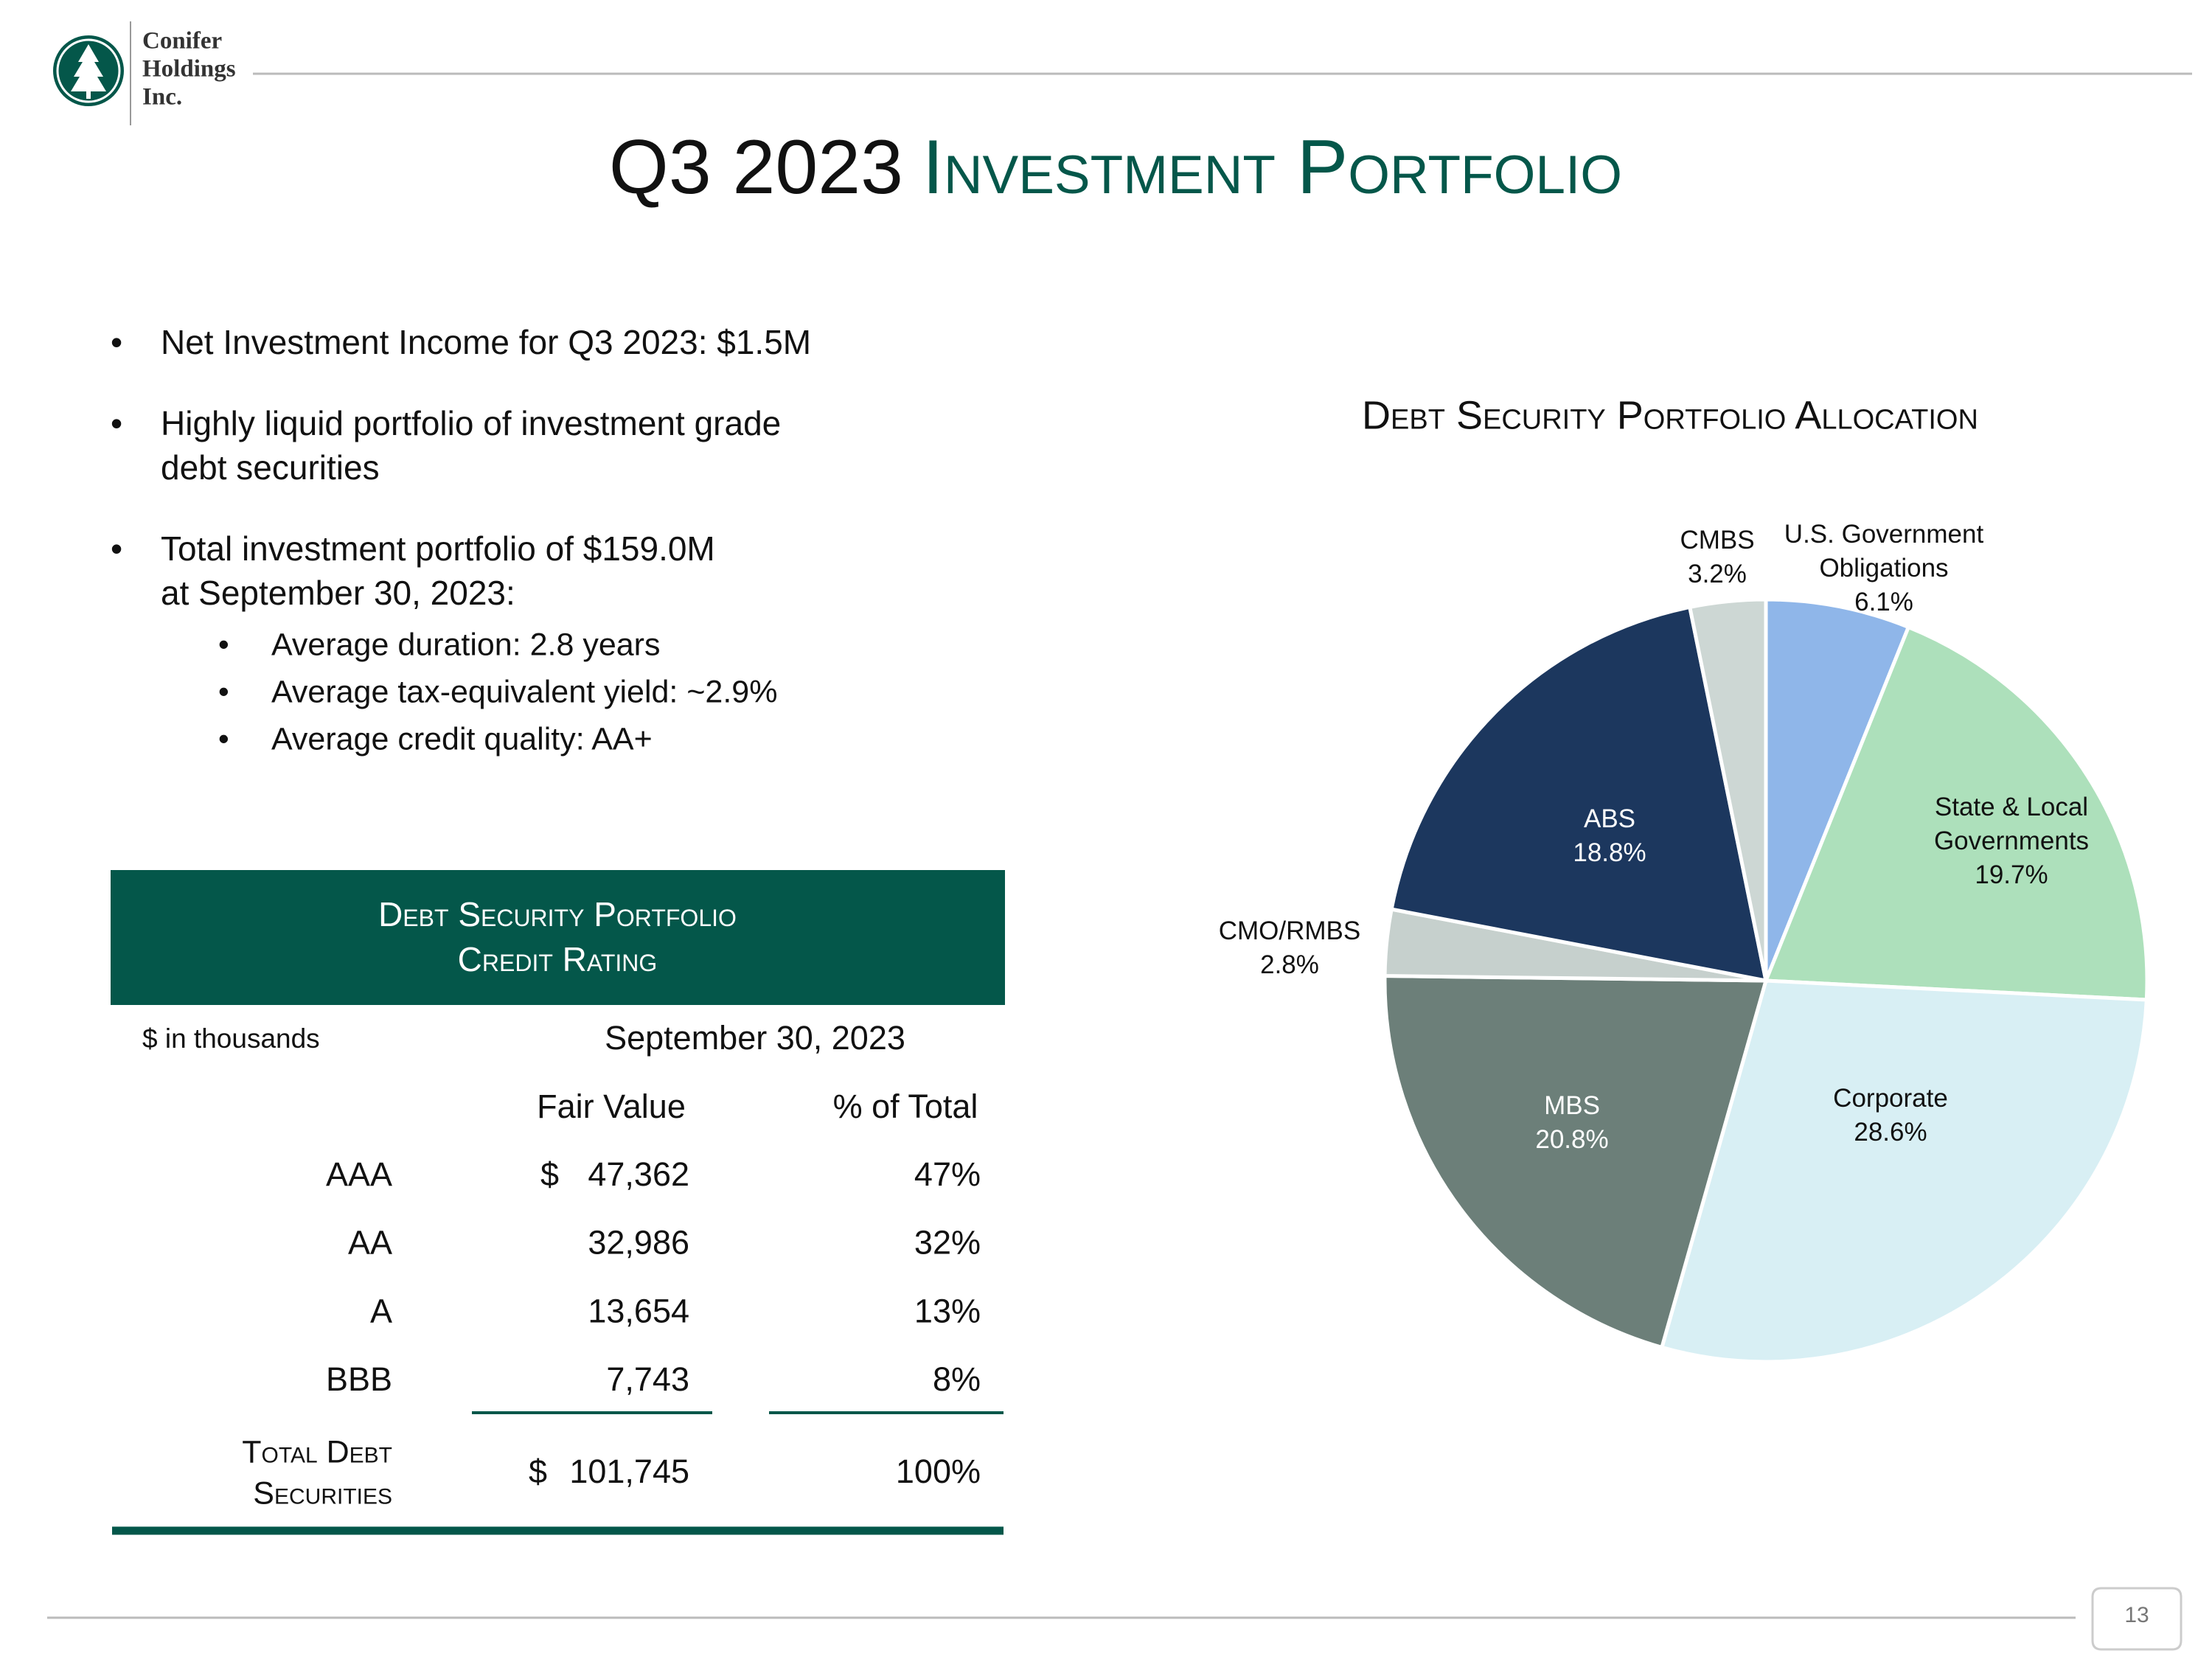  Describe the element at coordinates (1609, 852) in the screenshot. I see `slice-value: 18.8%` at that location.